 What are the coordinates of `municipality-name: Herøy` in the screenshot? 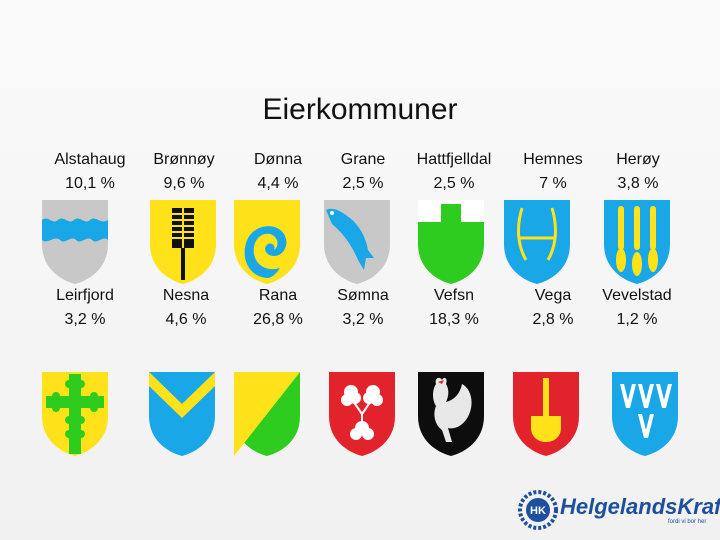 It's located at (638, 159).